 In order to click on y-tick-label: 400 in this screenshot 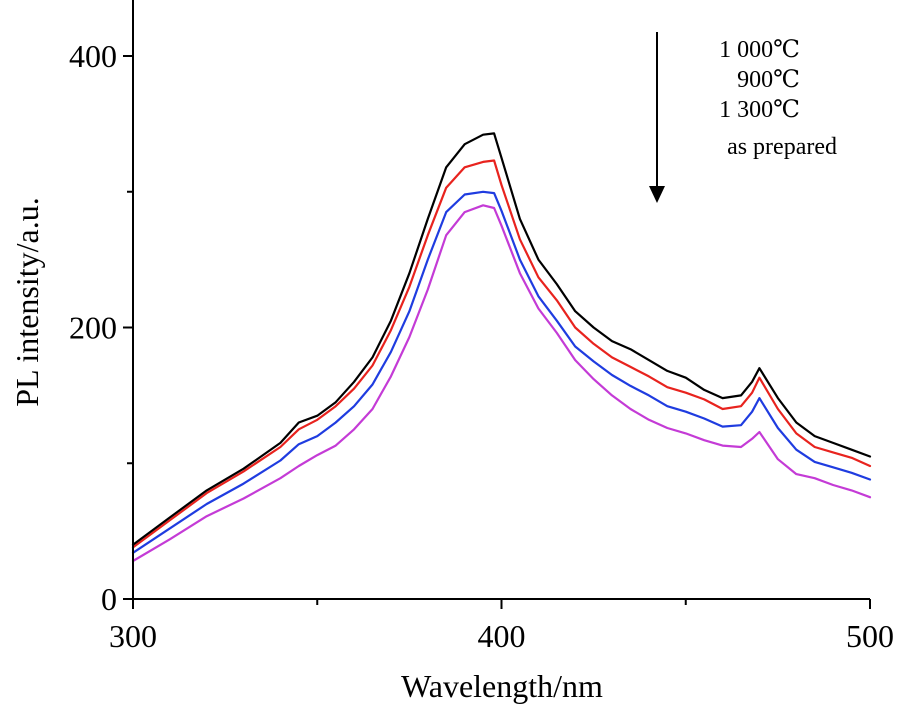, I will do `click(93, 56)`.